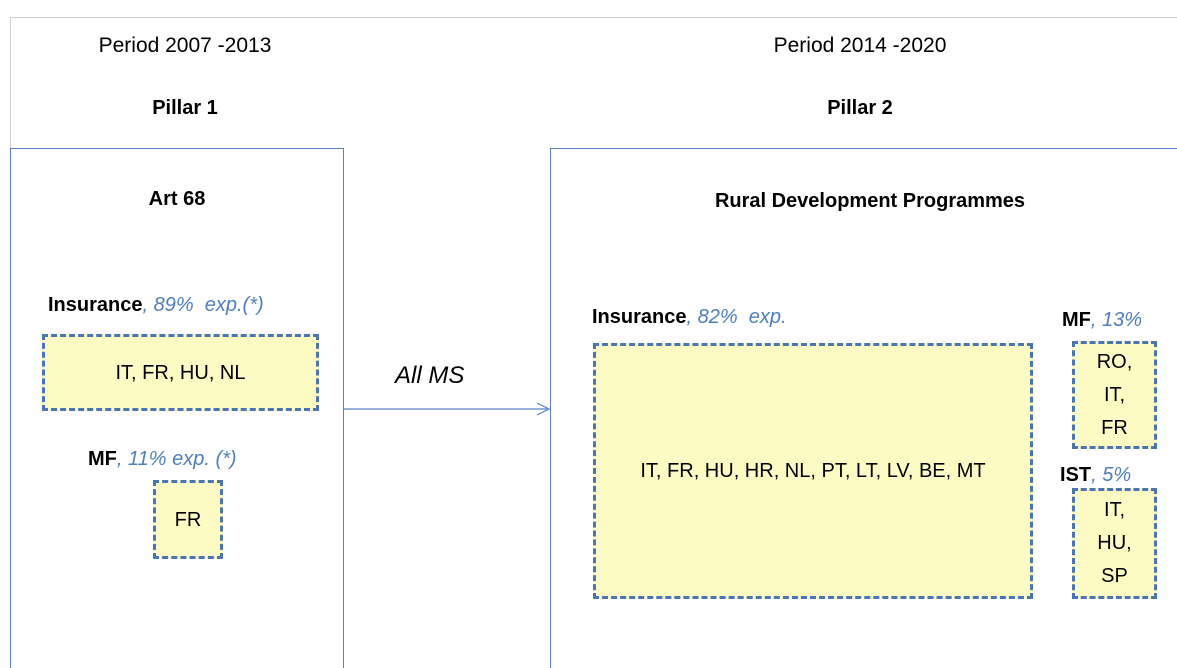 The height and width of the screenshot is (668, 1177). I want to click on group-label: Insurance, 82% exp., so click(689, 317).